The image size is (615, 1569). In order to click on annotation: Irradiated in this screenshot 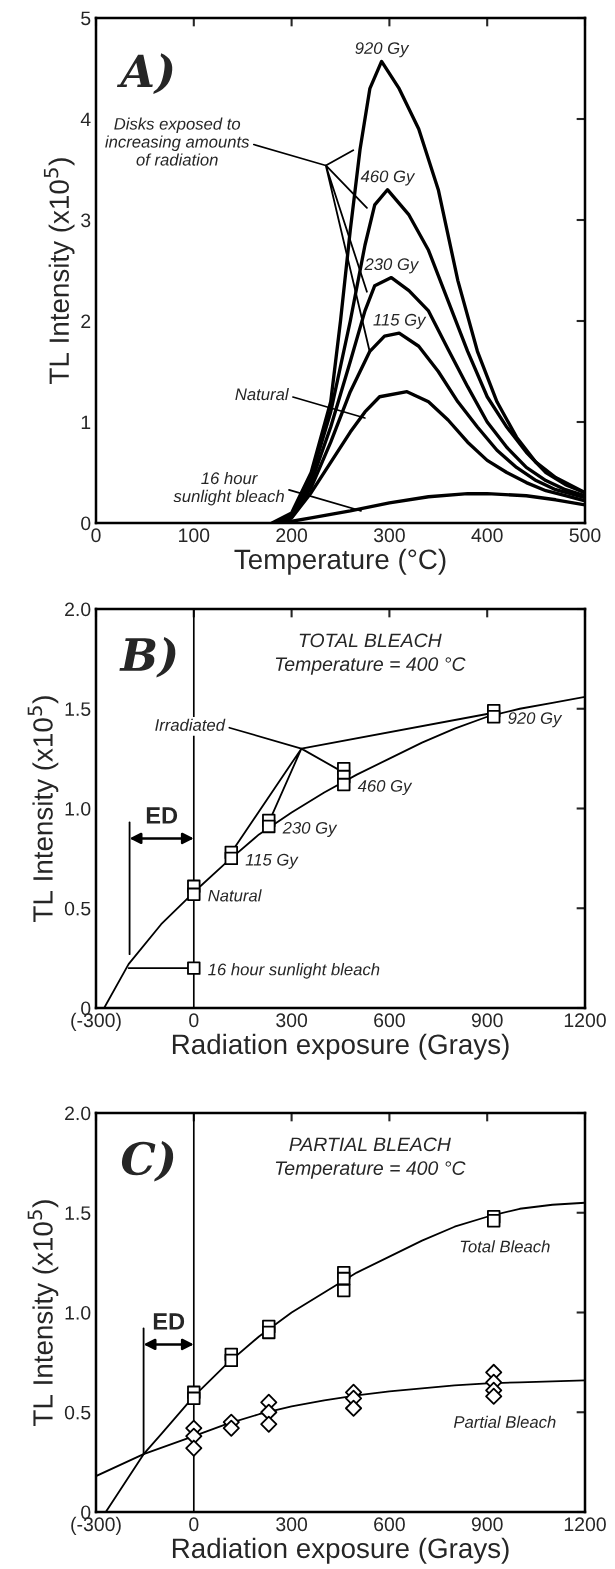, I will do `click(190, 724)`.